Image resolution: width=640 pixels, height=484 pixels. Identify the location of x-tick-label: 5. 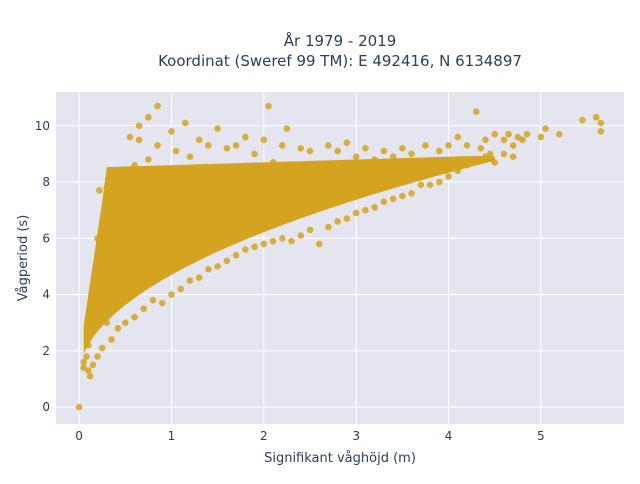
(541, 436).